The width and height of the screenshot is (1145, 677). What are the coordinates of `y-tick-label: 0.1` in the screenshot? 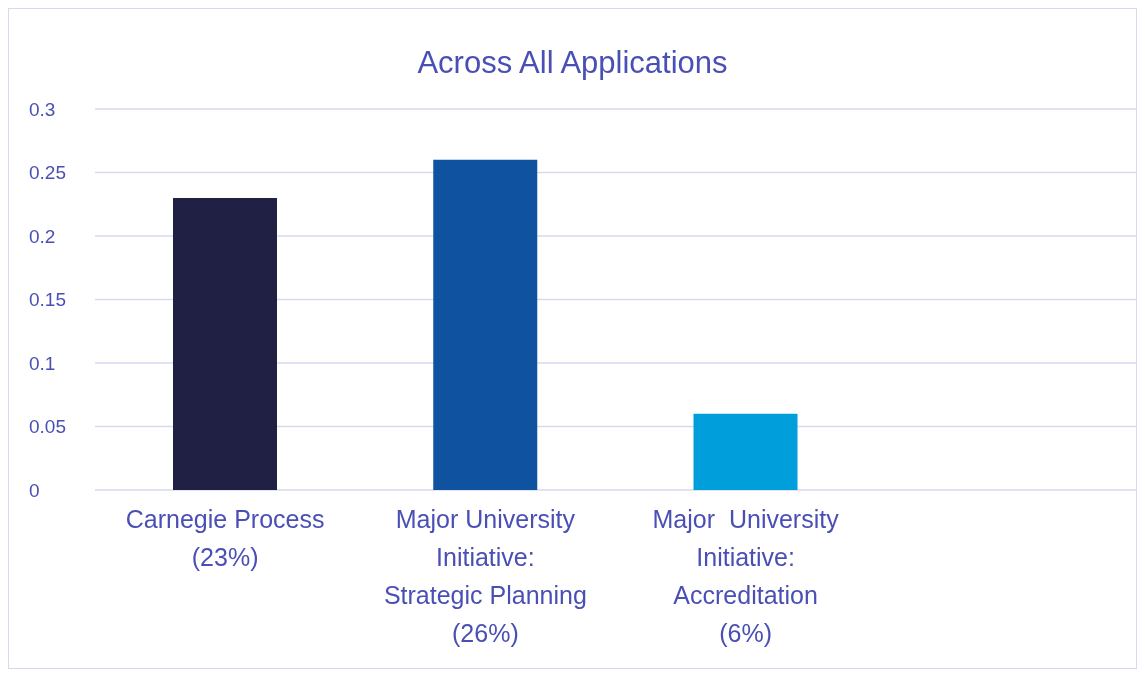 It's located at (42, 363).